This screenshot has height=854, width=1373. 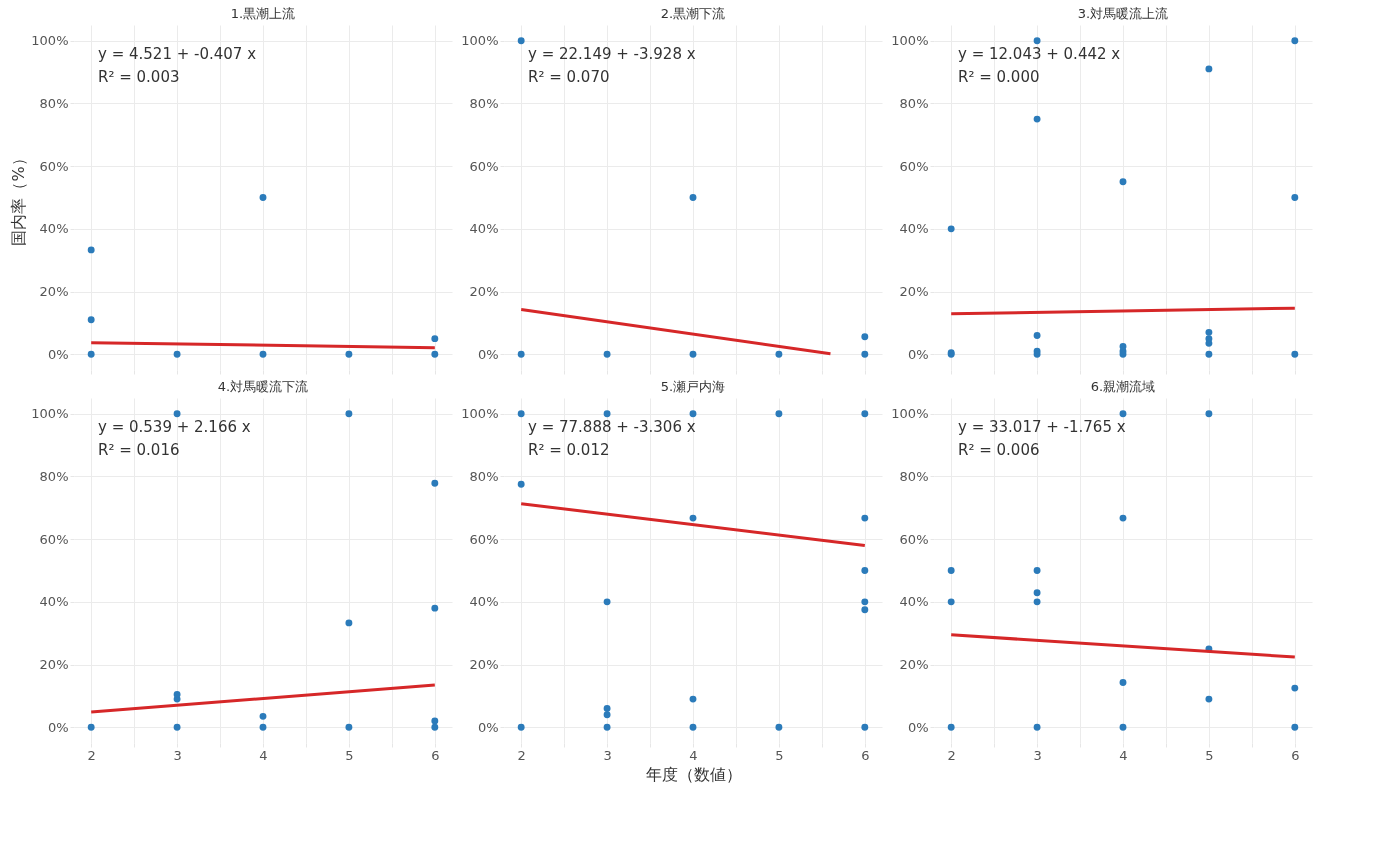 I want to click on x-tick-label: 5, so click(x=779, y=755).